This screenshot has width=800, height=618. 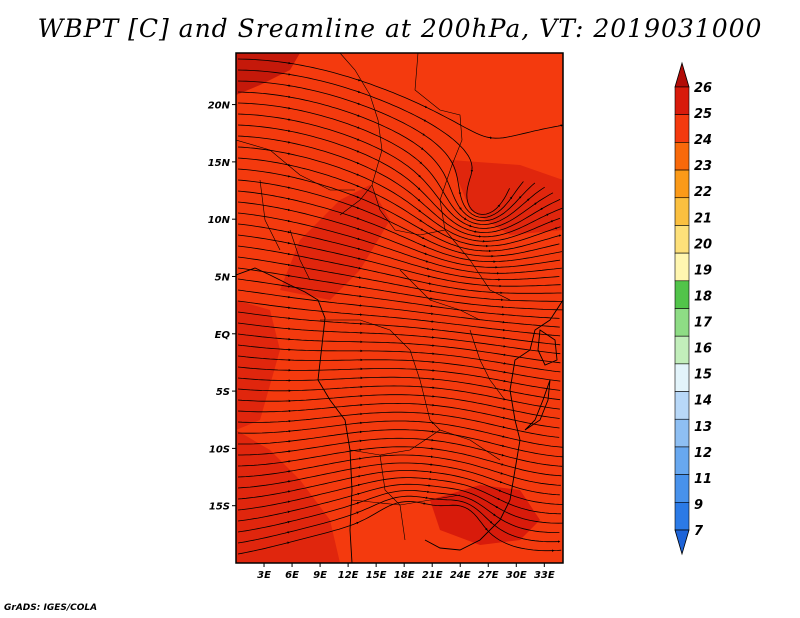 I want to click on lon-tick-label: 30E, so click(x=516, y=575).